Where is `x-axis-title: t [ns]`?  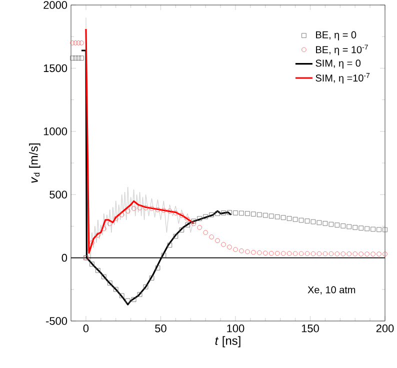
x-axis-title: t [ns] is located at coordinates (227, 342).